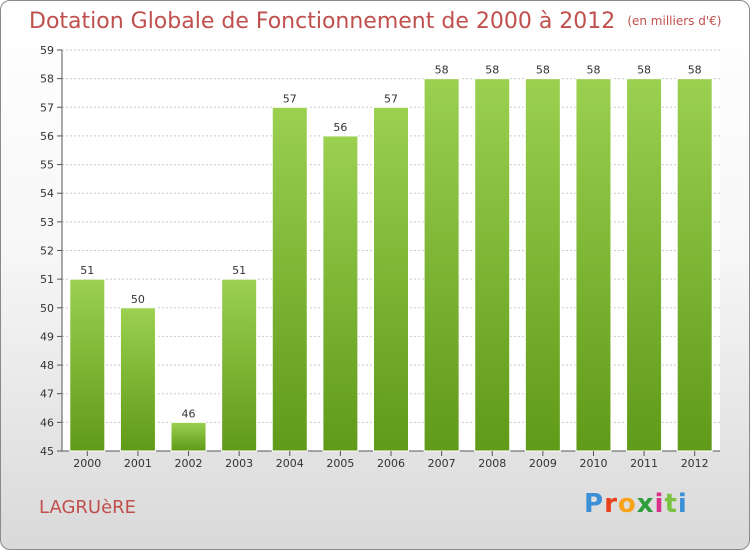 Image resolution: width=750 pixels, height=550 pixels. I want to click on bar-value-label: 50, so click(138, 299).